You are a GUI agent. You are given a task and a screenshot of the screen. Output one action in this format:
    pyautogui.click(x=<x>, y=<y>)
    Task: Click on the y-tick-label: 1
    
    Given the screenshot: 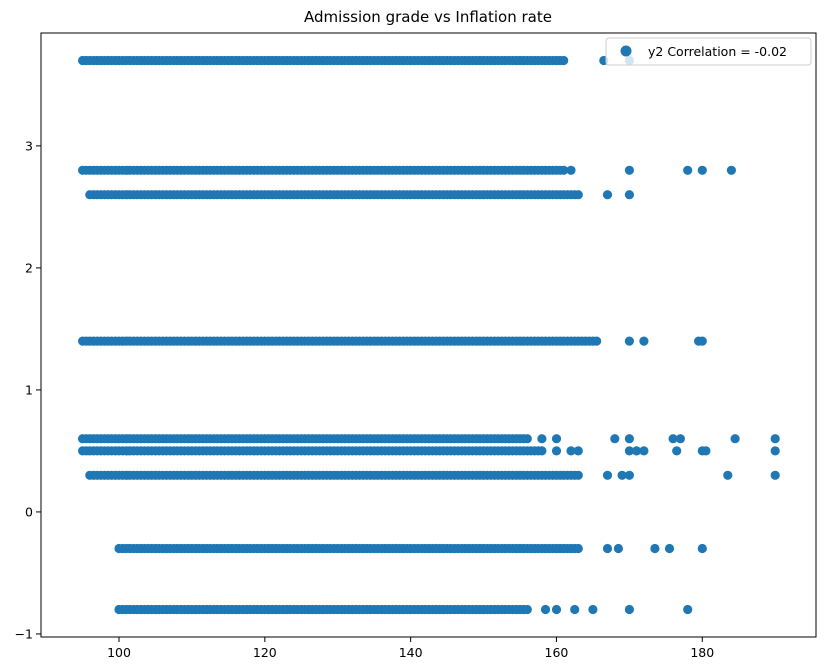 What is the action you would take?
    pyautogui.click(x=29, y=389)
    